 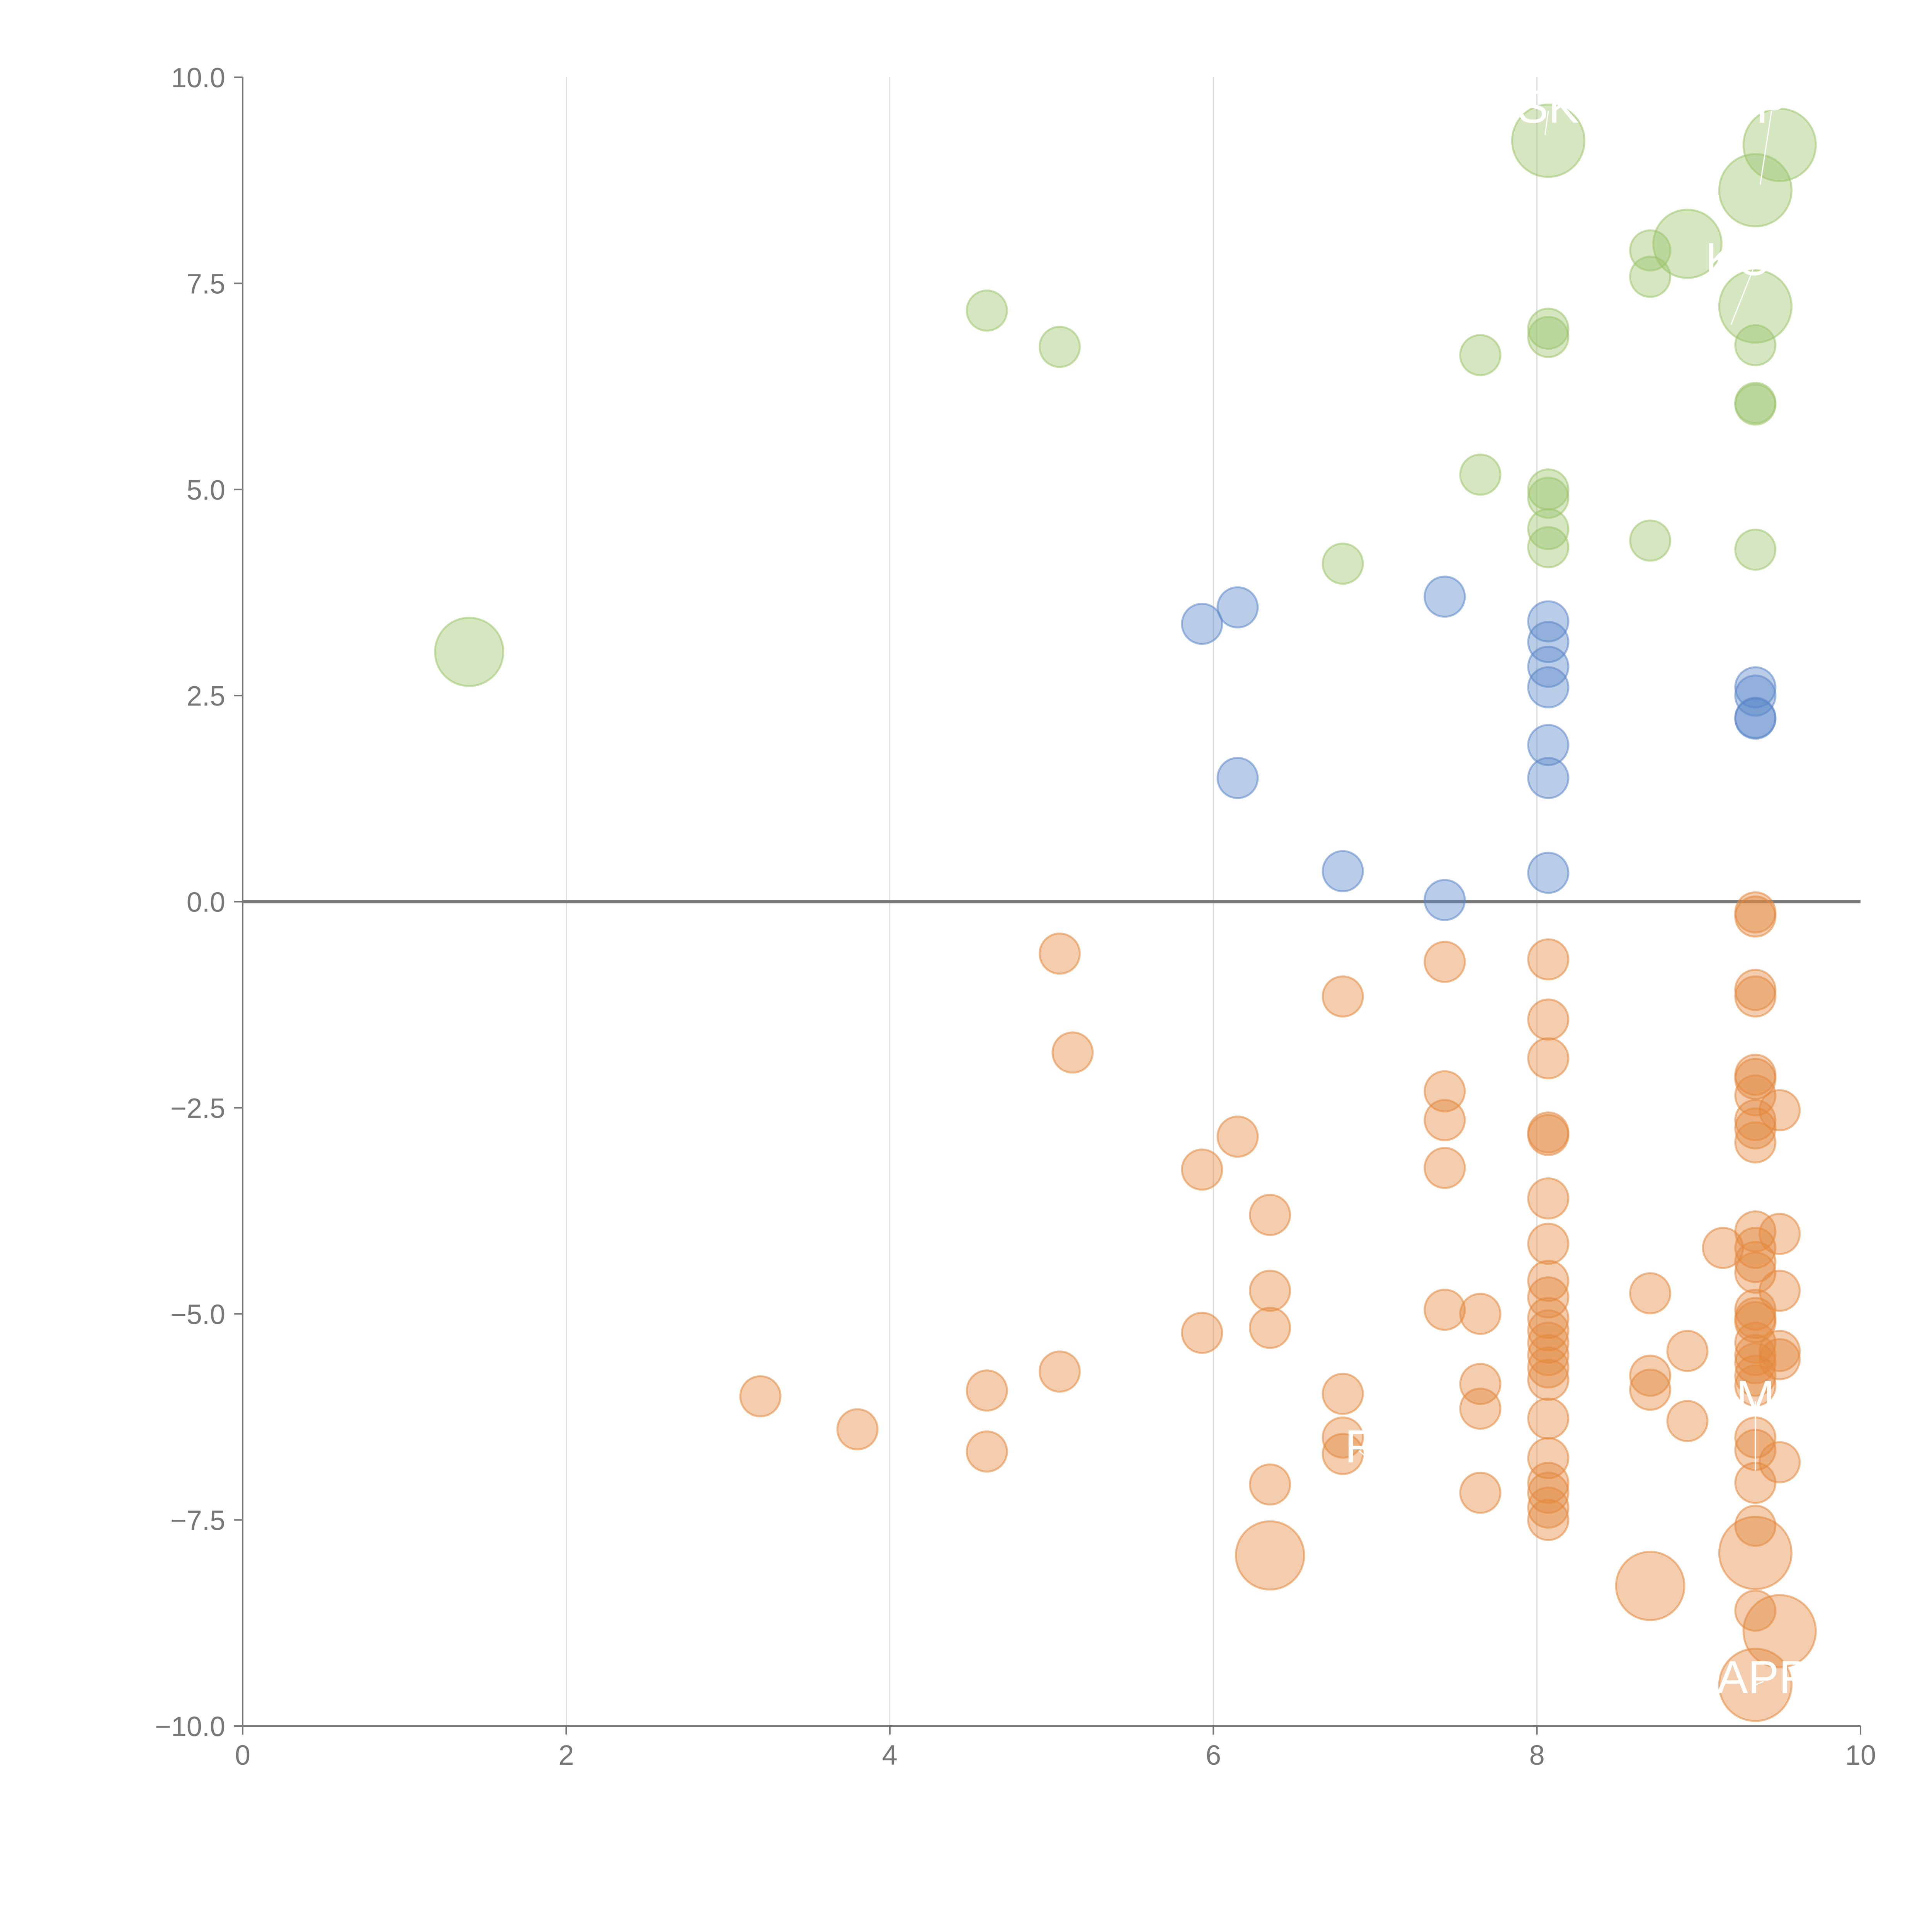 I want to click on point-label: SK, so click(x=1548, y=107).